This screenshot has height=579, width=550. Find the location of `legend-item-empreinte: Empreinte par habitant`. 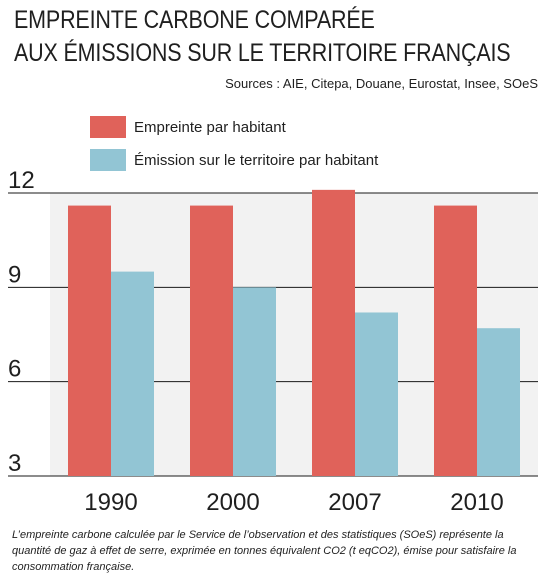

legend-item-empreinte: Empreinte par habitant is located at coordinates (234, 127).